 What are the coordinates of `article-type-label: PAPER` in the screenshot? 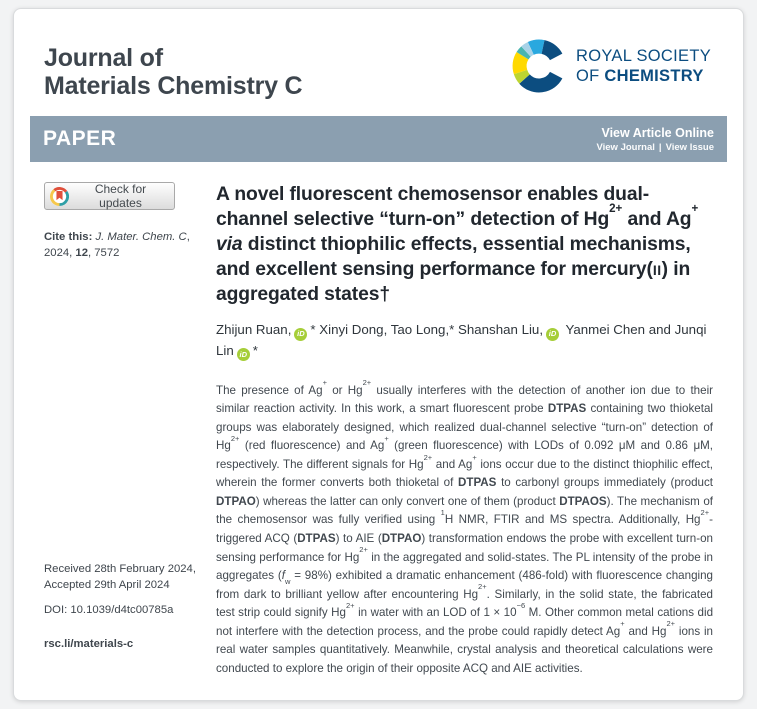 It's located at (80, 138).